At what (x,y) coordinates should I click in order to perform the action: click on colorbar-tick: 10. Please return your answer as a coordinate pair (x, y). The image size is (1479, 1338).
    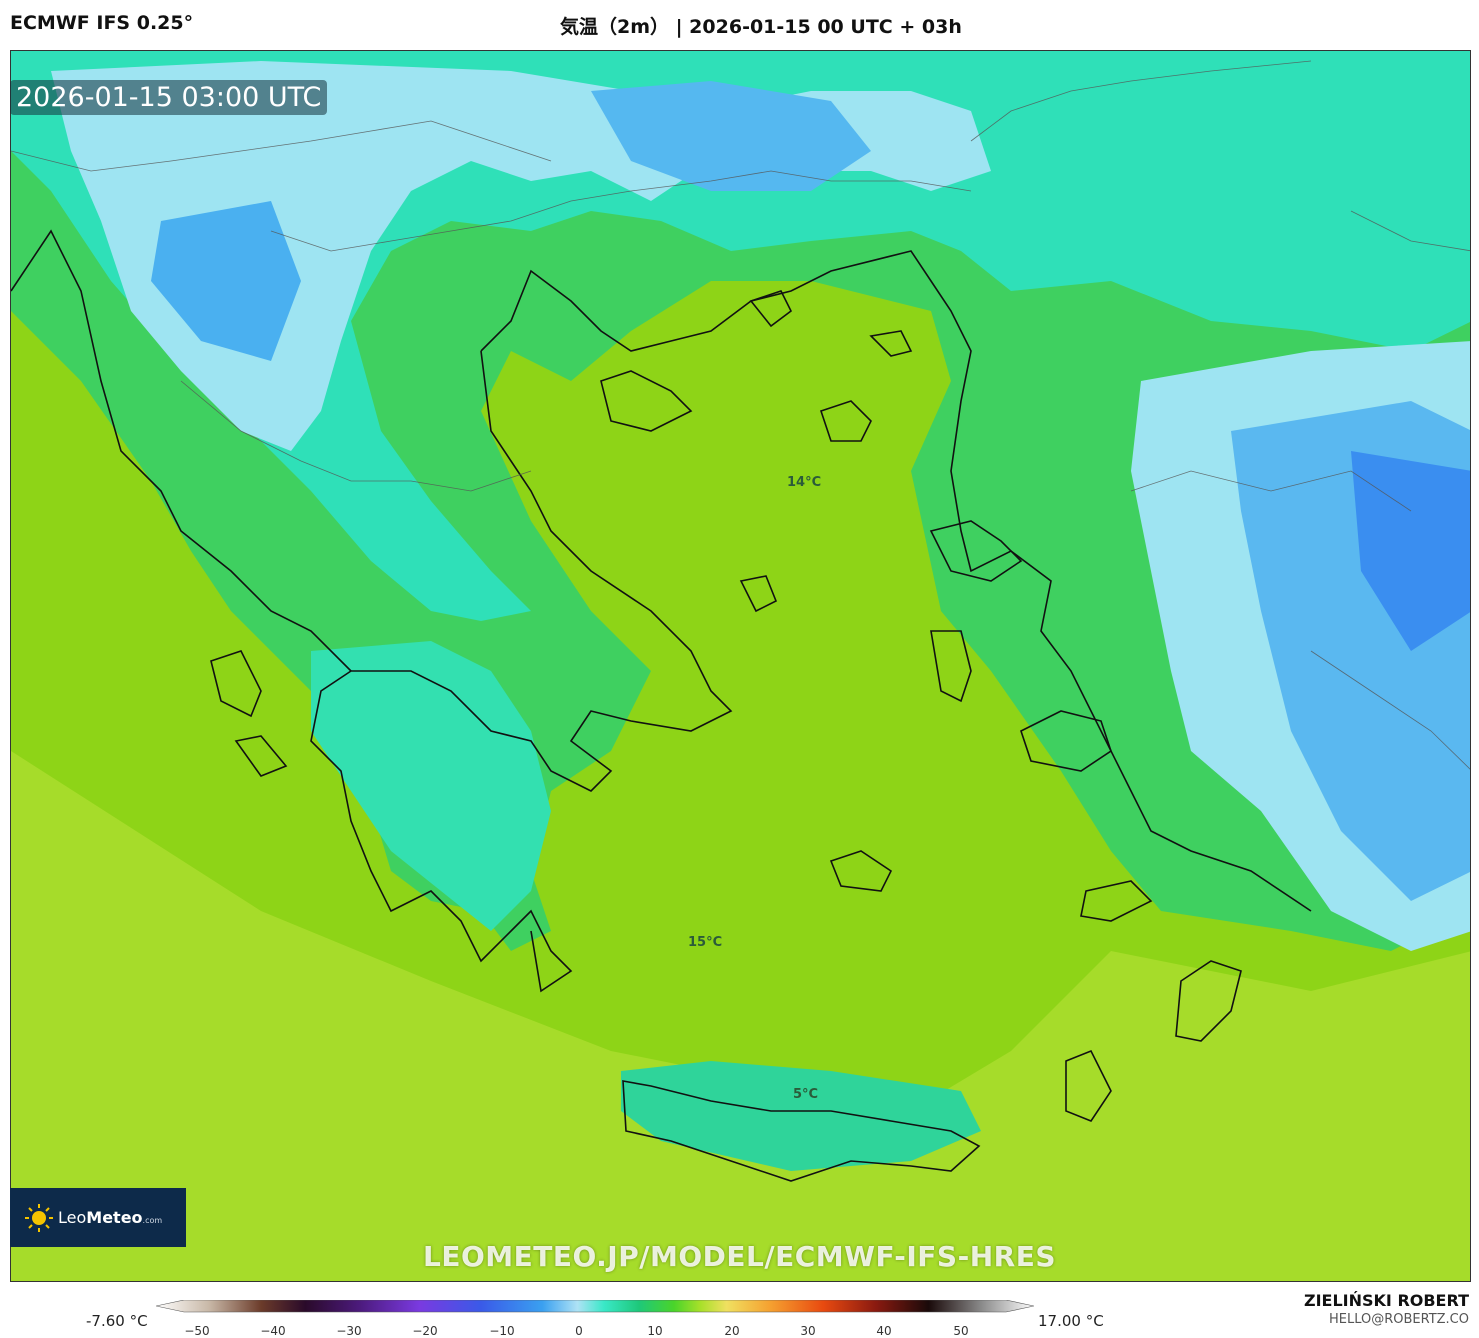
    Looking at the image, I should click on (655, 1331).